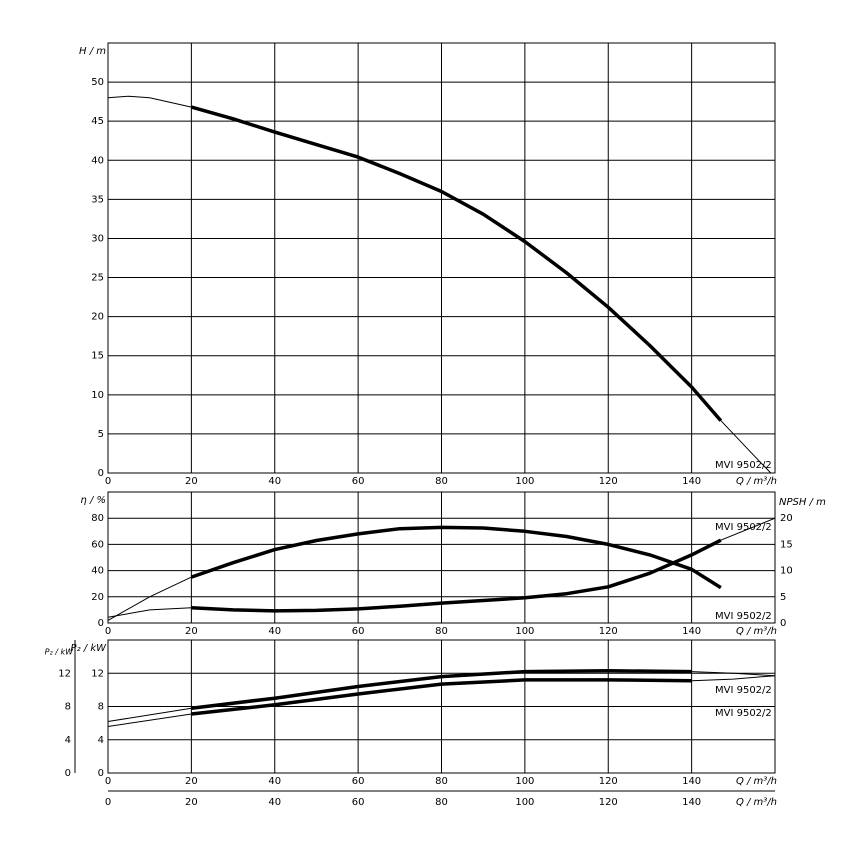 Image resolution: width=850 pixels, height=854 pixels. I want to click on x2-tick-label: 40, so click(274, 802).